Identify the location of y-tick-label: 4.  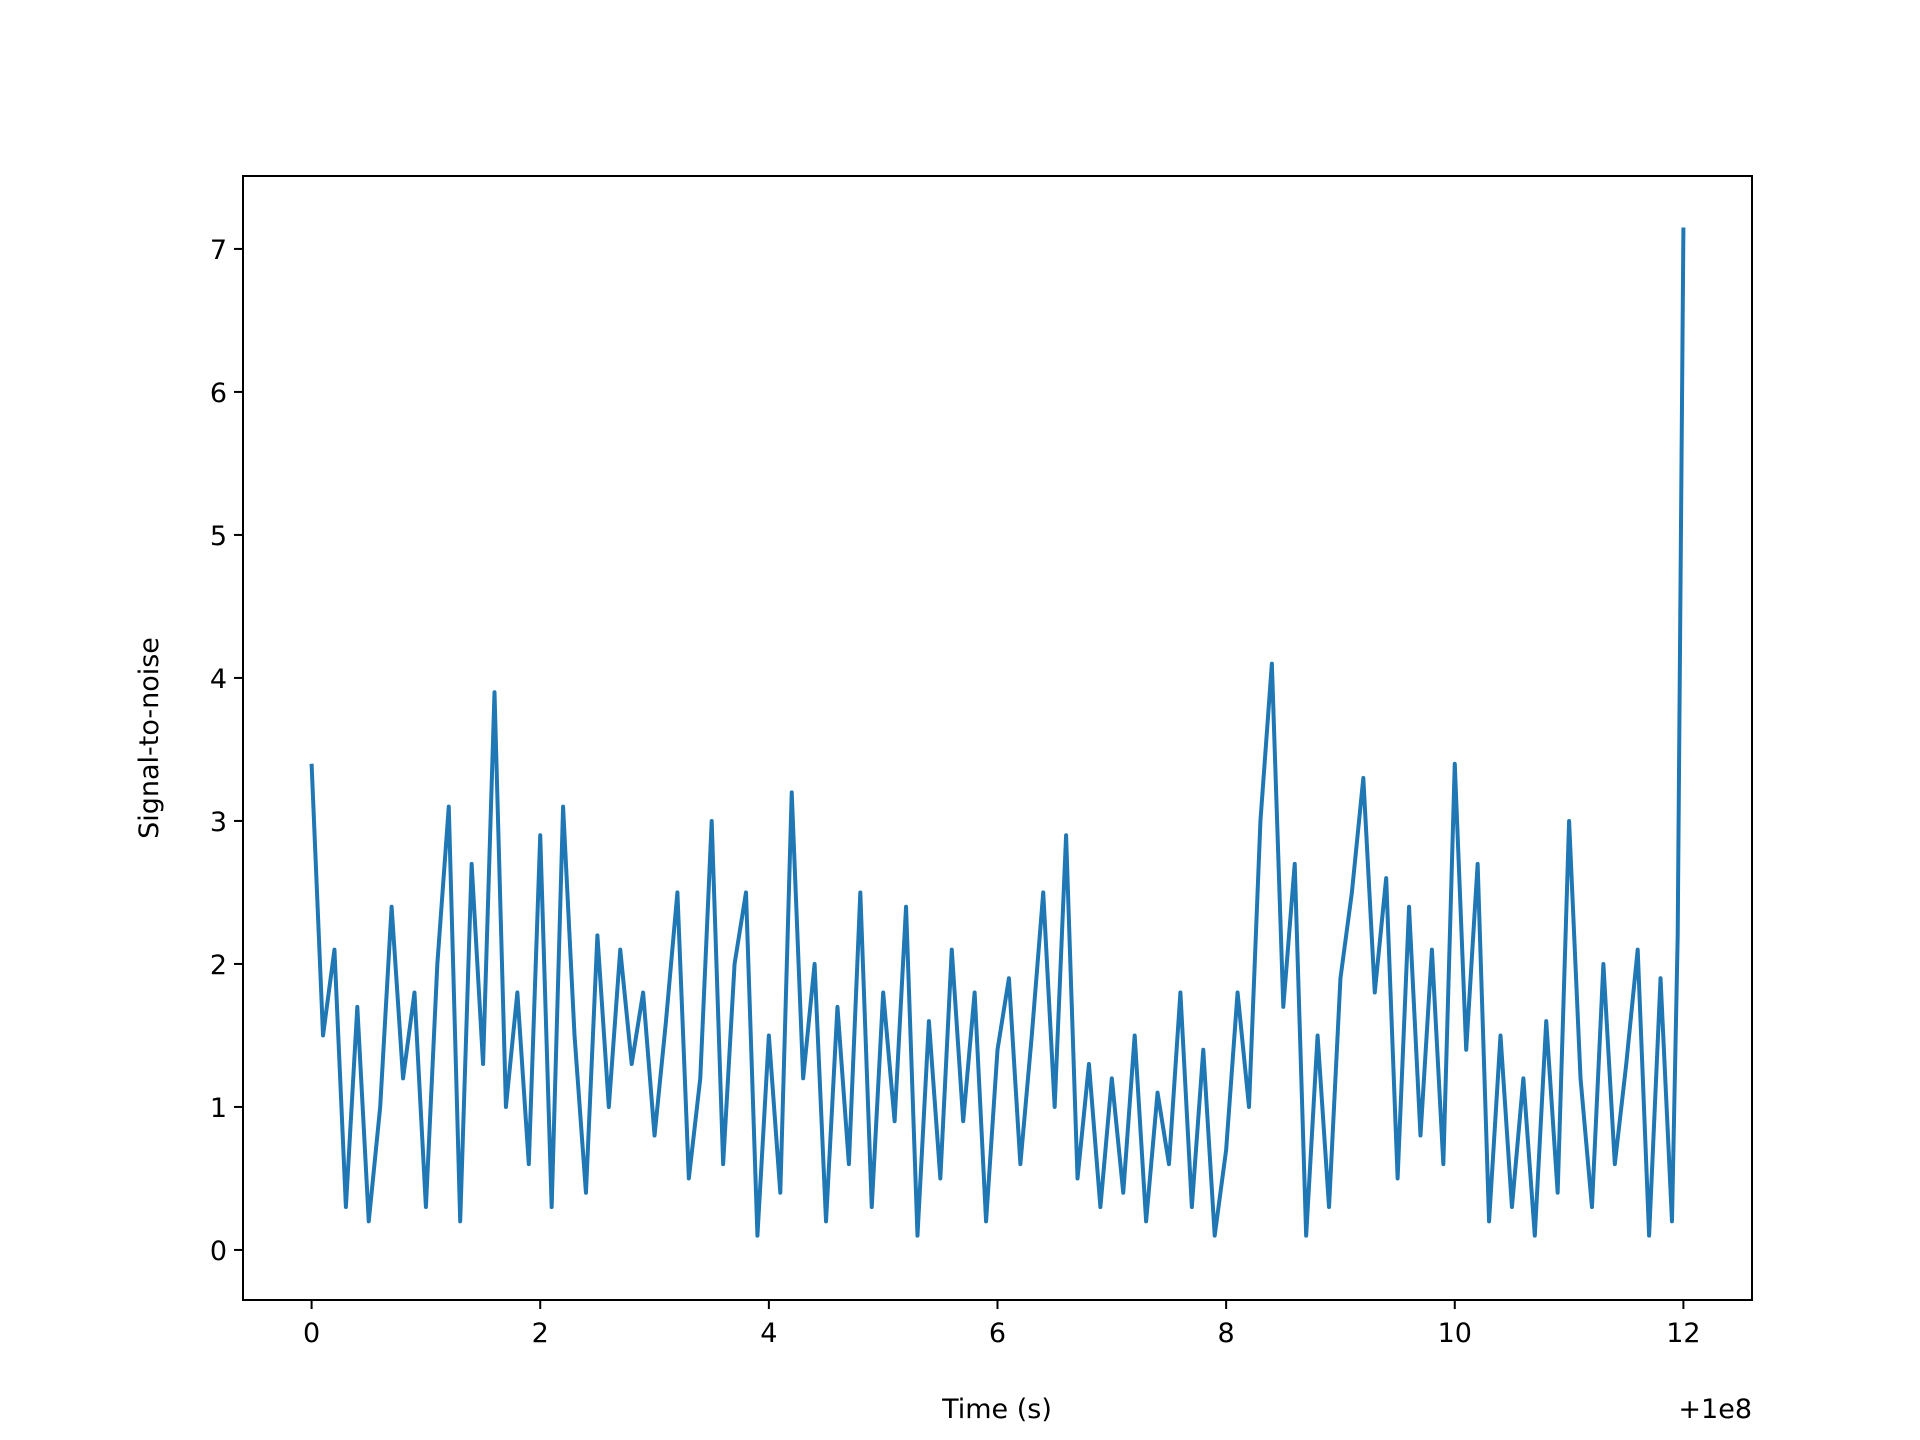
(218, 679).